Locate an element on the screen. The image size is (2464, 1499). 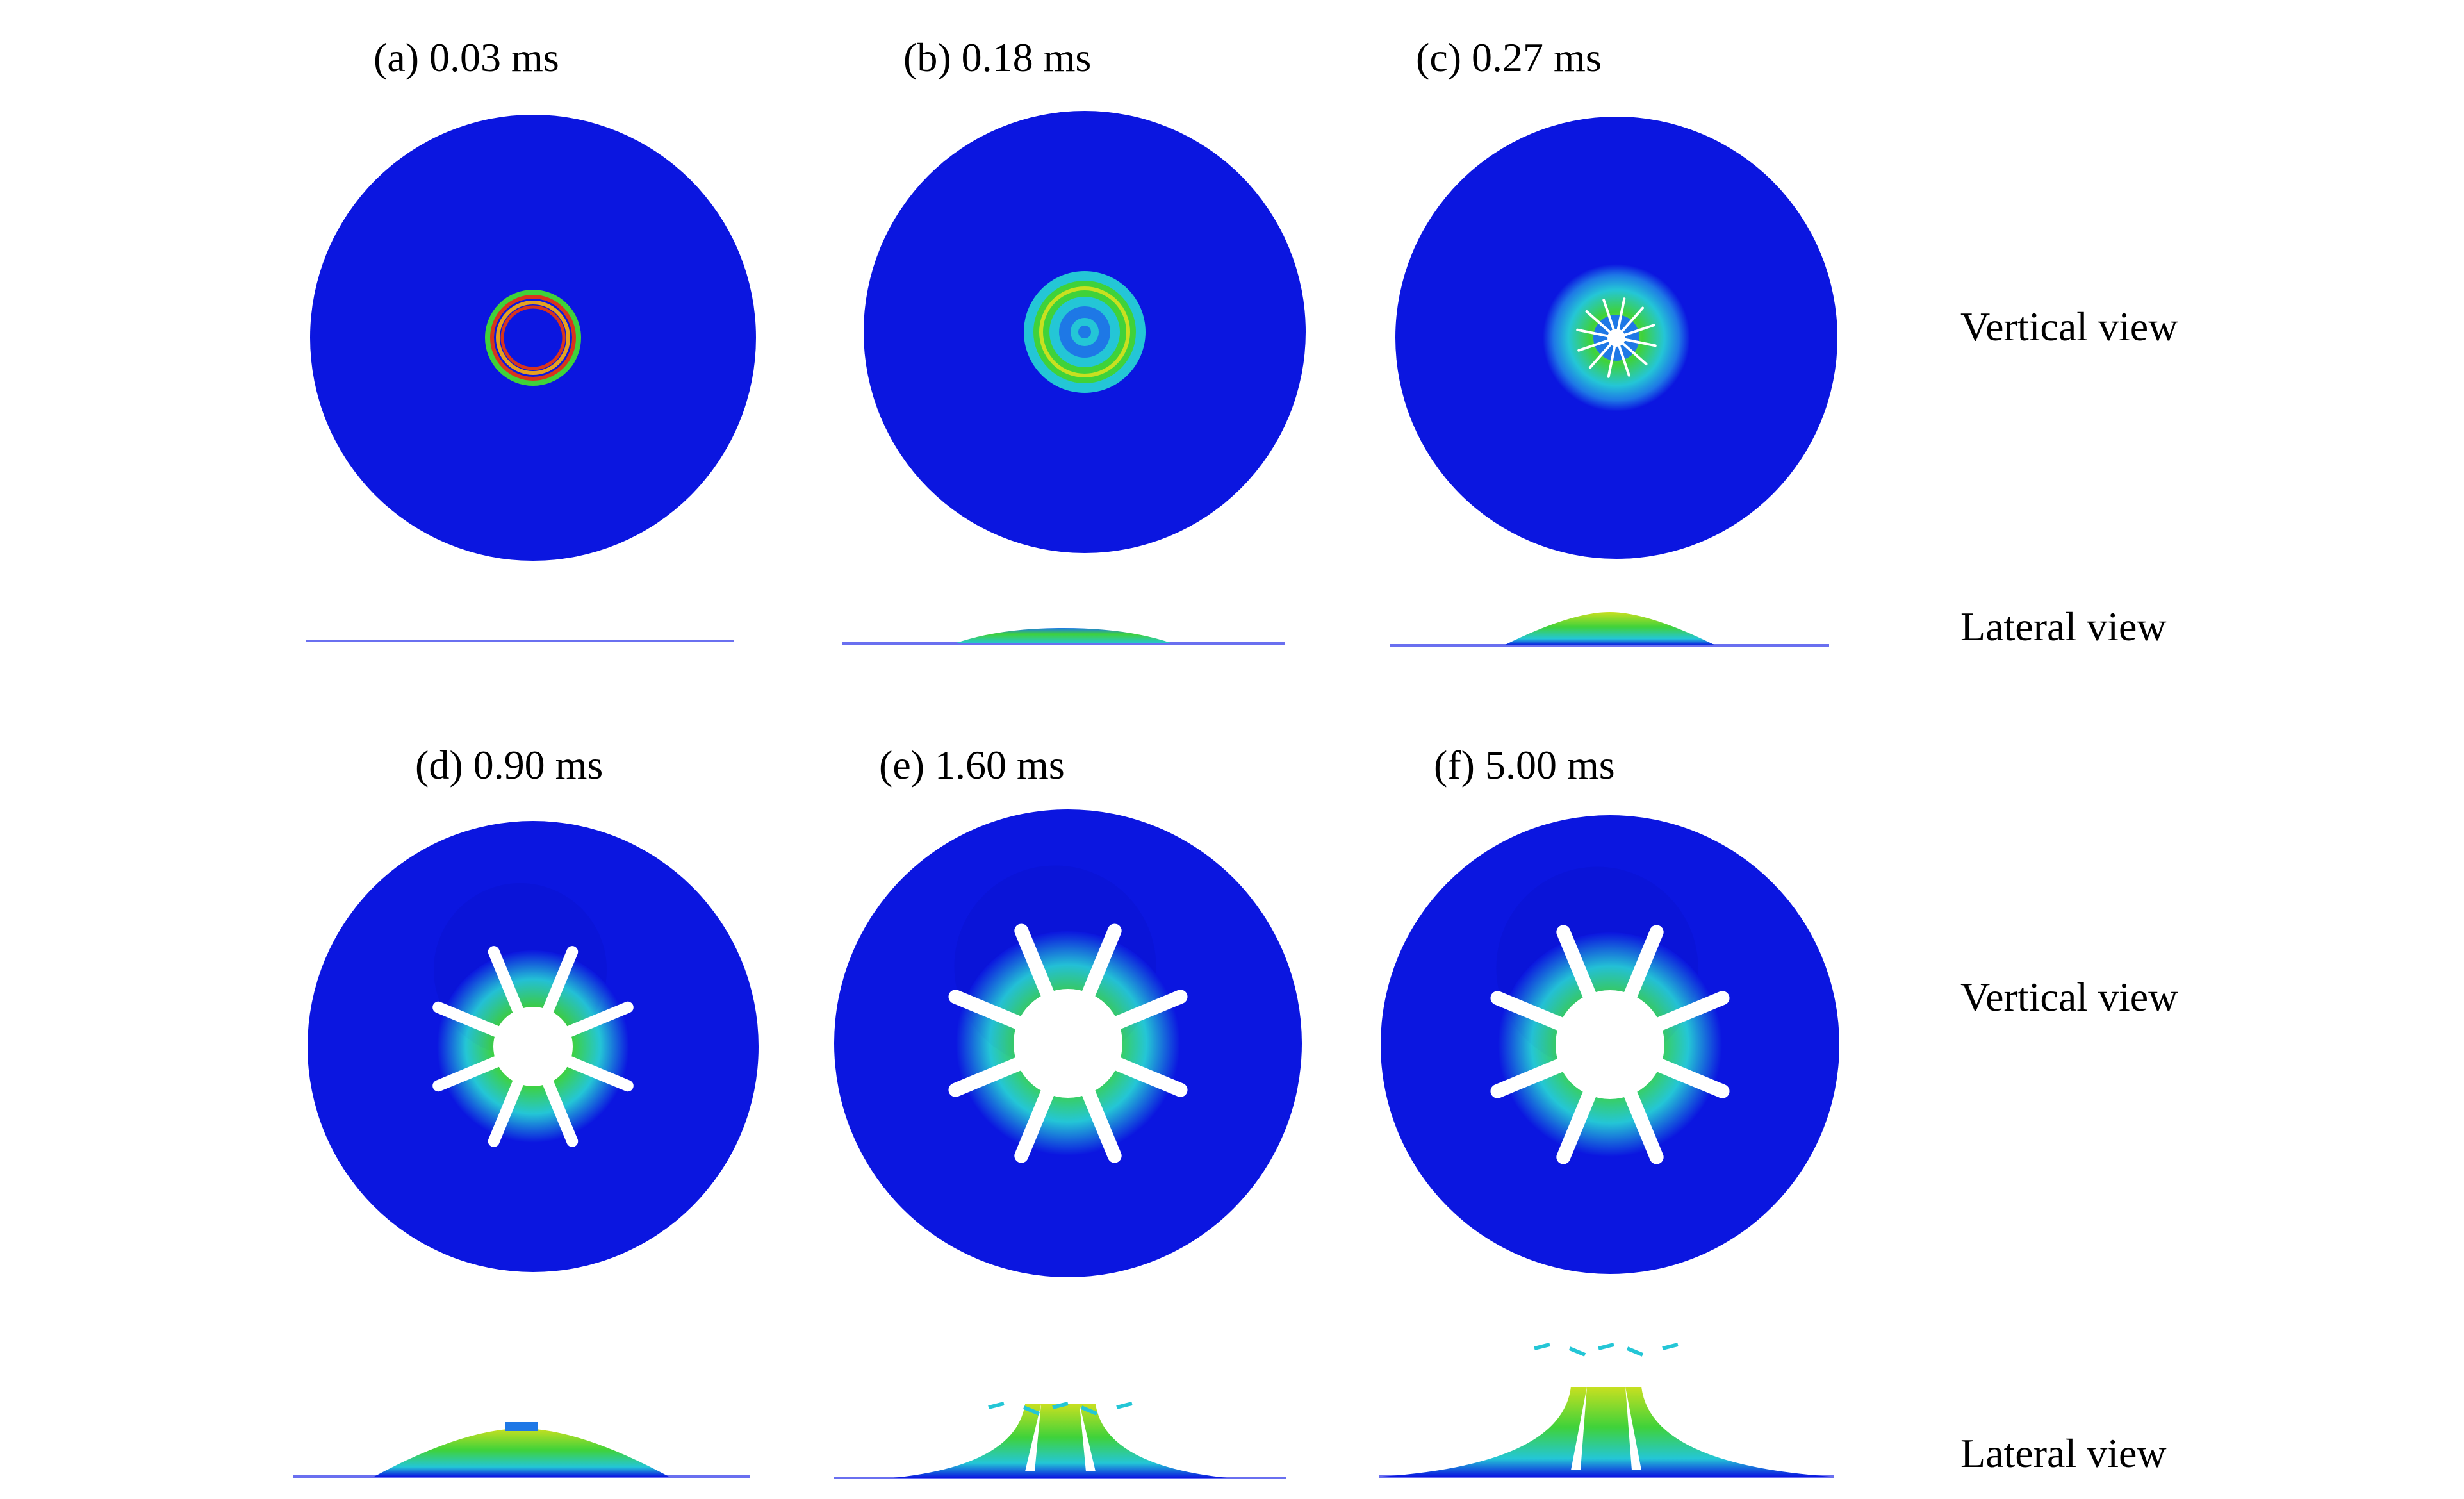
stress-ring-red is located at coordinates (533, 338).